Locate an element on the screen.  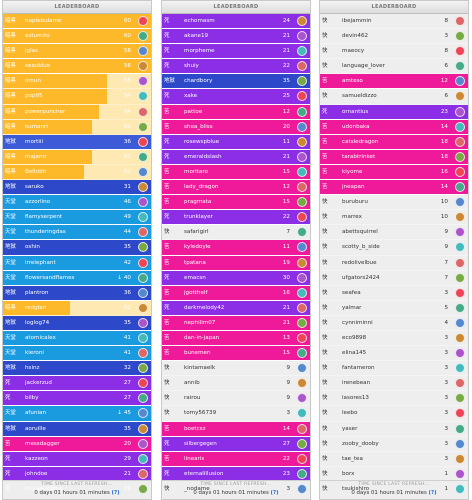
username: tpatana is located at coordinates (195, 262).